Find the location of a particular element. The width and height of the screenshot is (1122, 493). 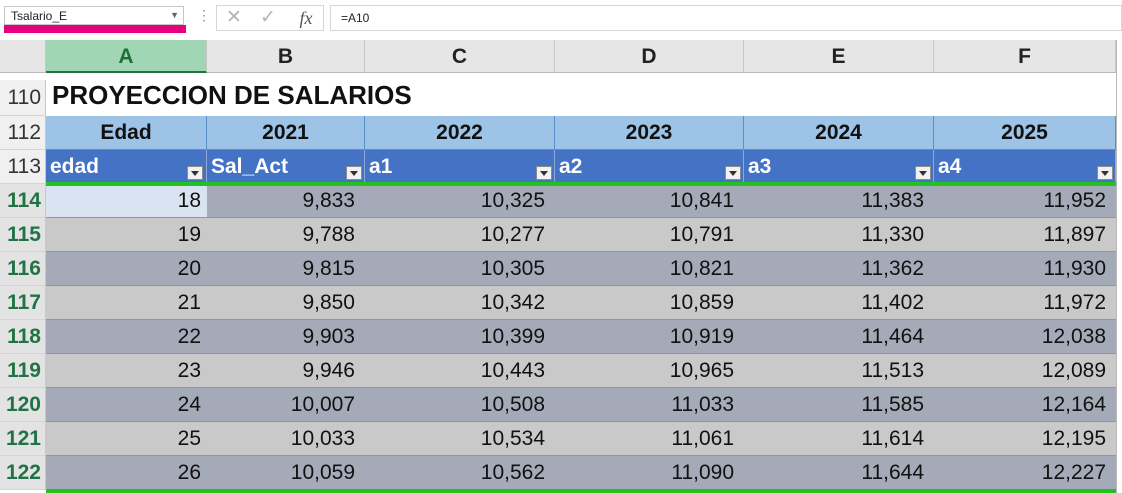

column-header-e: E is located at coordinates (839, 56).